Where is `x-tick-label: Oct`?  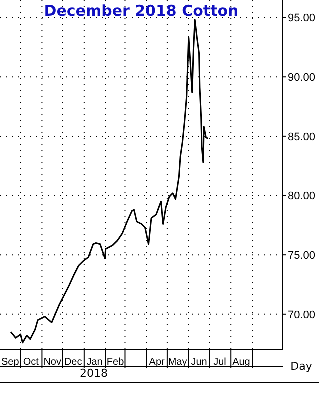 x-tick-label: Oct is located at coordinates (31, 362).